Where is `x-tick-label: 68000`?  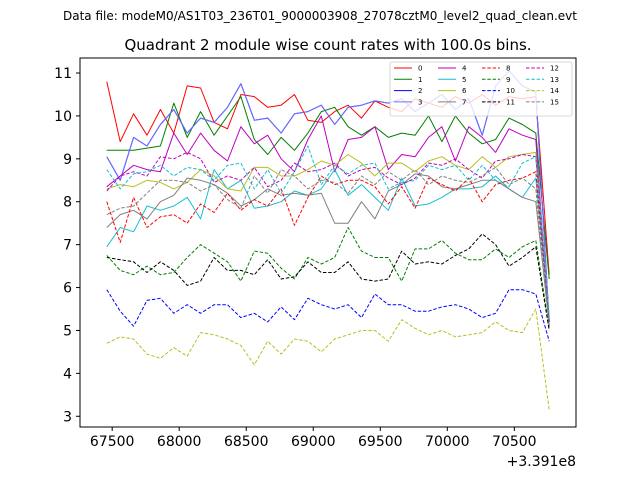
x-tick-label: 68000 is located at coordinates (179, 442).